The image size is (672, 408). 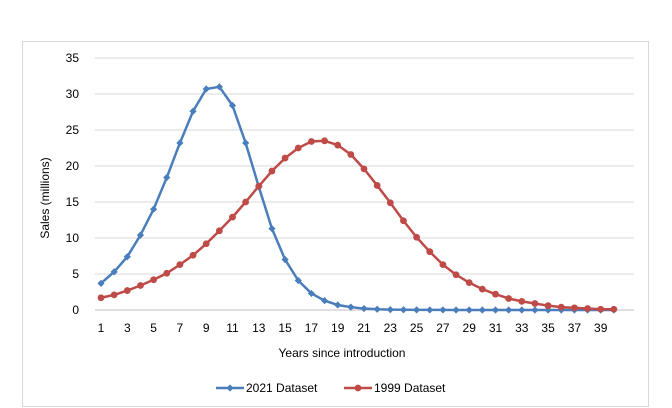 I want to click on y-tick-label: 30, so click(x=73, y=94).